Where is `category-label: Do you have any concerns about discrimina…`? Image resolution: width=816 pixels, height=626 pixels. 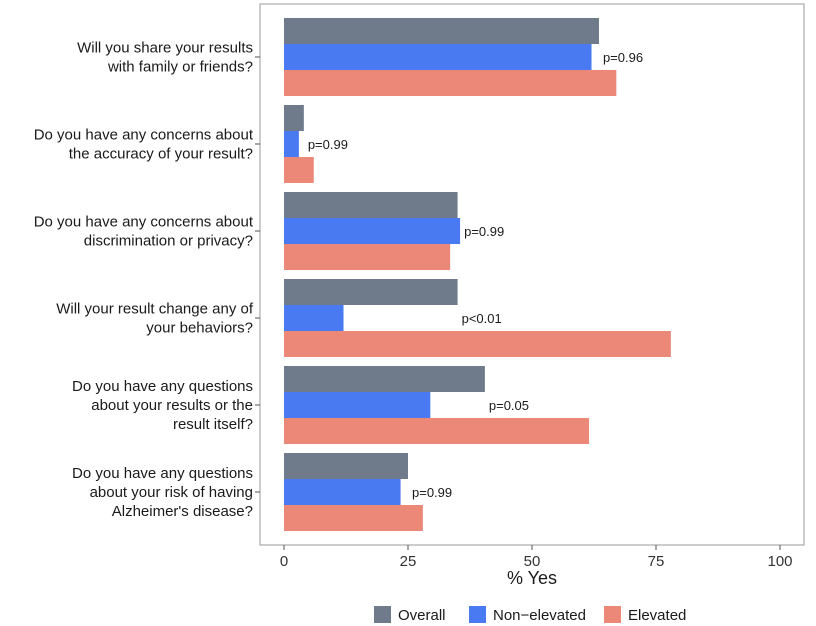
category-label: Do you have any concerns about discrimina… is located at coordinates (144, 232).